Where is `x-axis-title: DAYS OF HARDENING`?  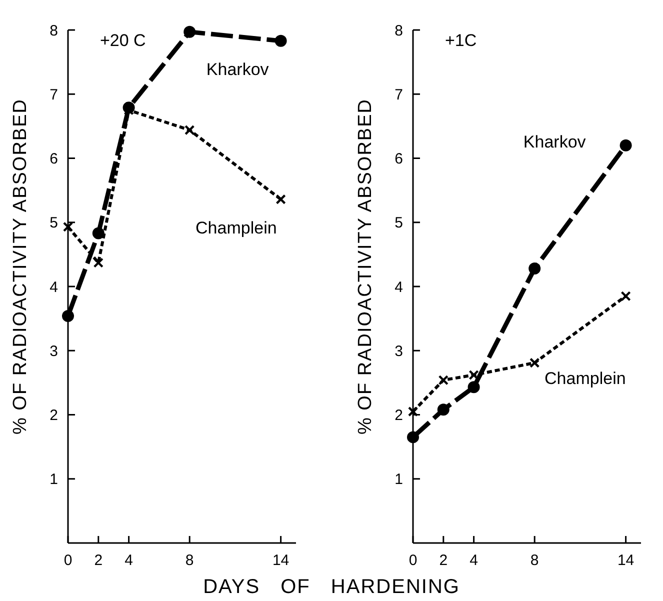
x-axis-title: DAYS OF HARDENING is located at coordinates (331, 587).